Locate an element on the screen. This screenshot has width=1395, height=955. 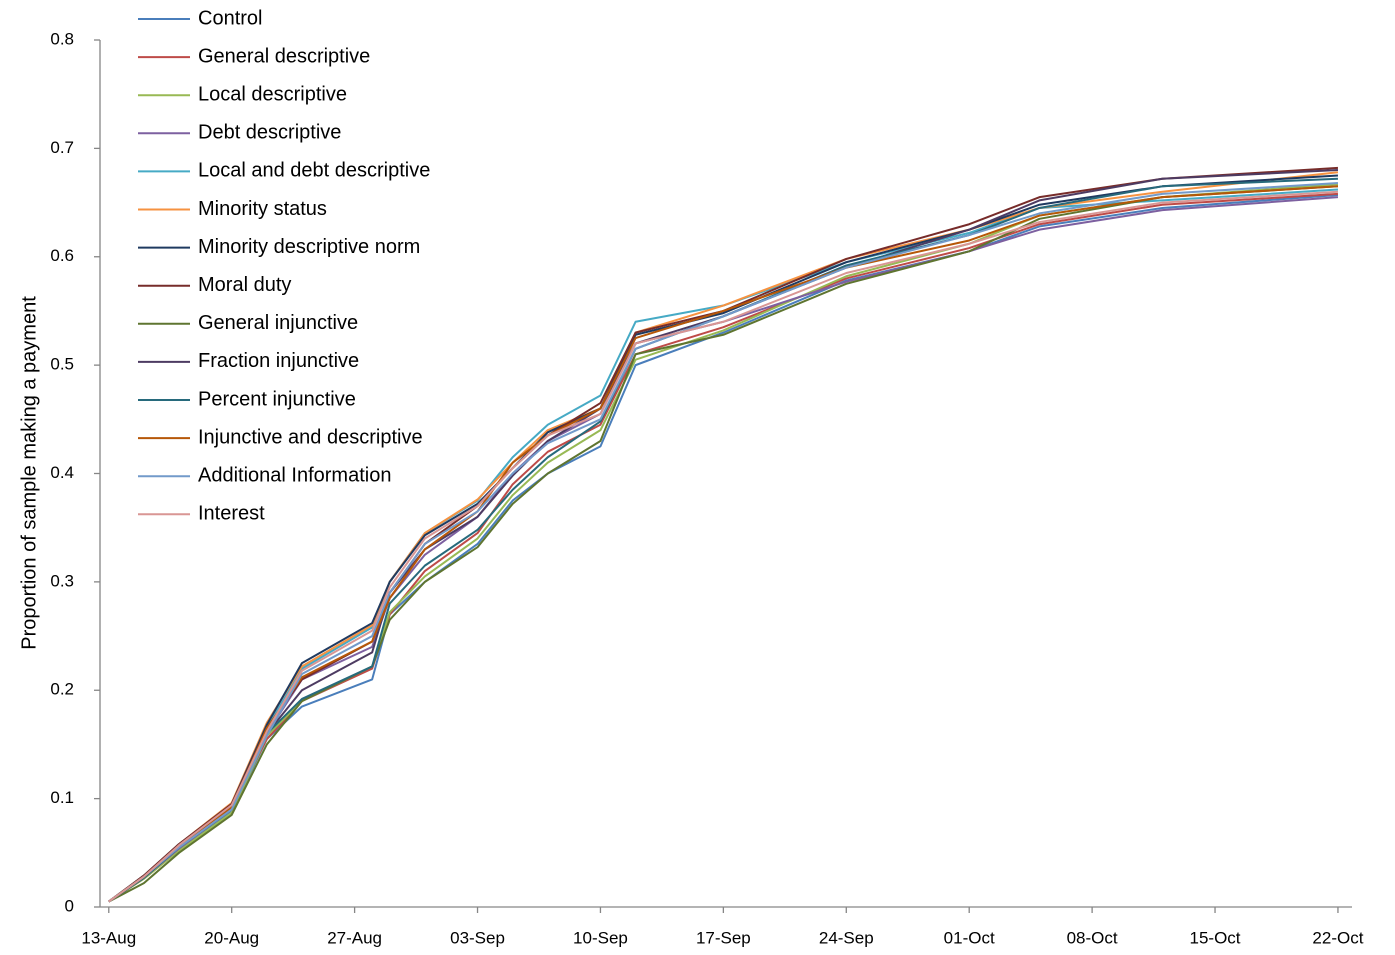
y-tick-label: 0.5 is located at coordinates (62, 364).